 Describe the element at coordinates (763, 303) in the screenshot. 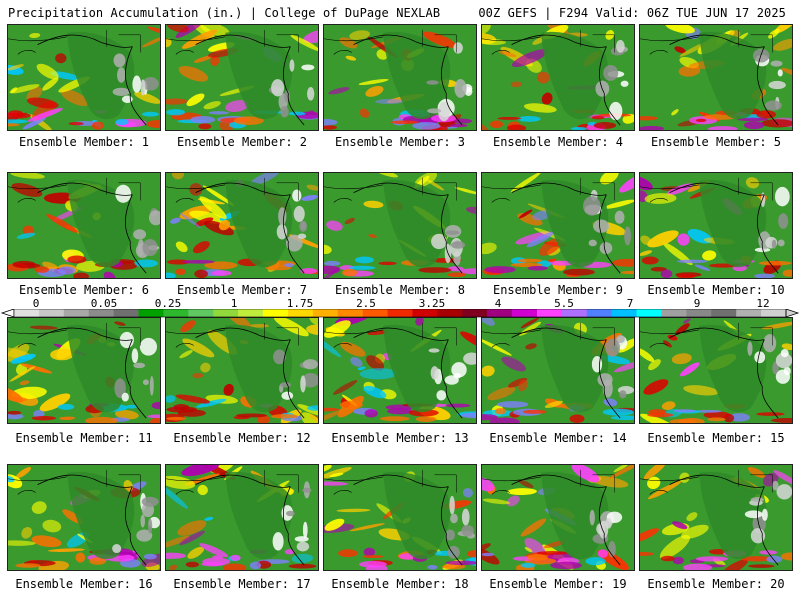

I see `legend-tick-label: 12` at that location.